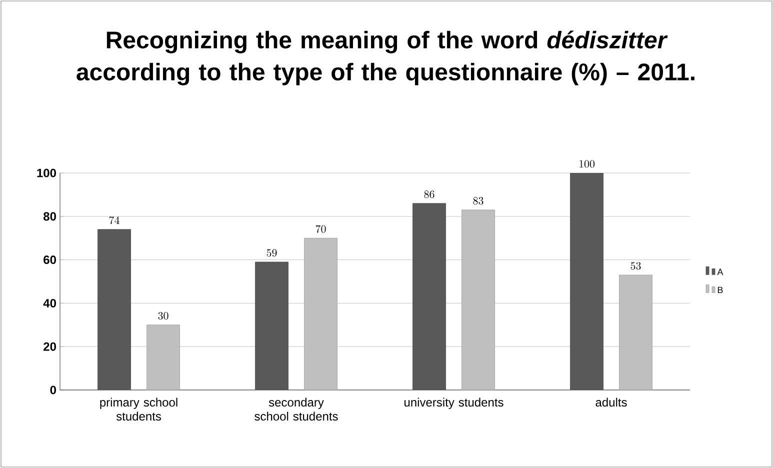 This screenshot has height=468, width=773. What do you see at coordinates (50, 346) in the screenshot?
I see `y-tick-label: 20` at bounding box center [50, 346].